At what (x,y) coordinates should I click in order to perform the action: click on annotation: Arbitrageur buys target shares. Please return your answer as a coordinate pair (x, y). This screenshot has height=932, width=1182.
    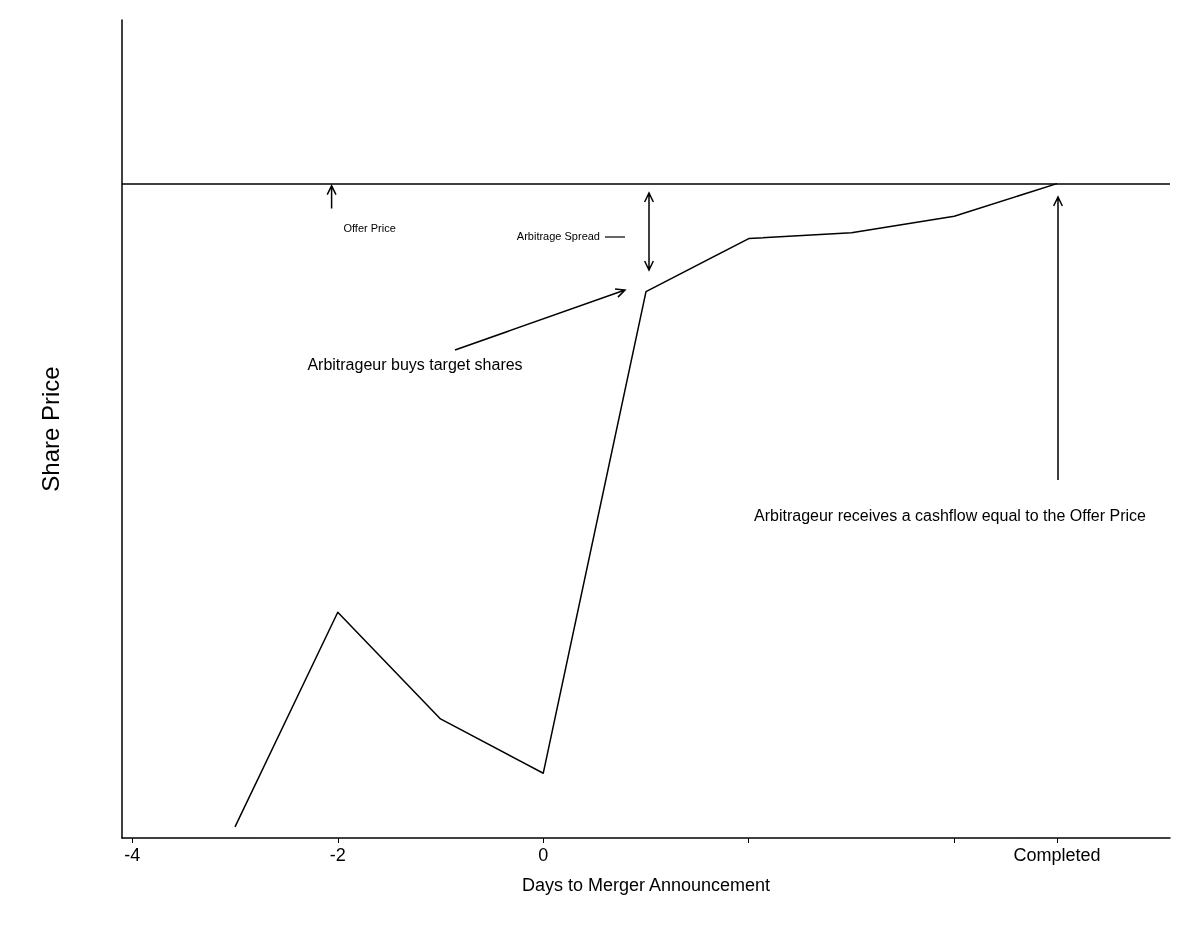
    Looking at the image, I should click on (415, 365).